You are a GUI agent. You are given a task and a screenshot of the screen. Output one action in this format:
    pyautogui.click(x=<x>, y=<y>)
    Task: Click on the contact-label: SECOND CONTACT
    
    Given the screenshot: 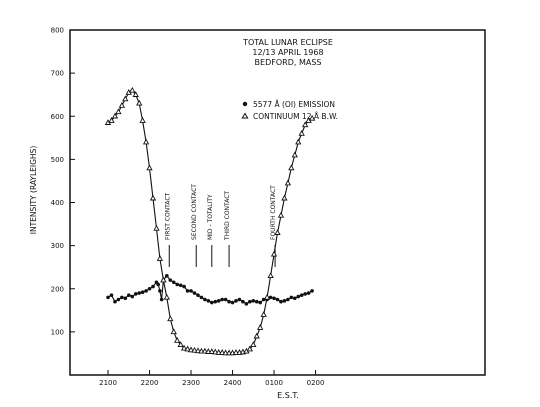 What is the action you would take?
    pyautogui.click(x=194, y=212)
    